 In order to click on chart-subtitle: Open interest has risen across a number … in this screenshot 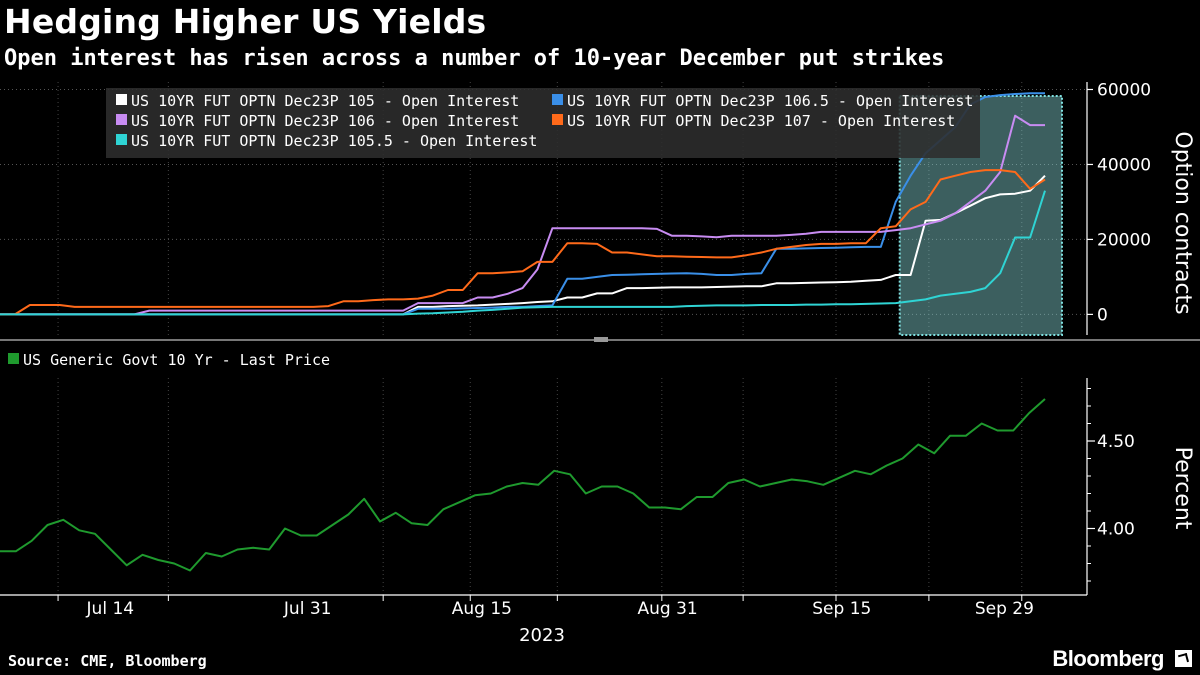, I will do `click(474, 58)`.